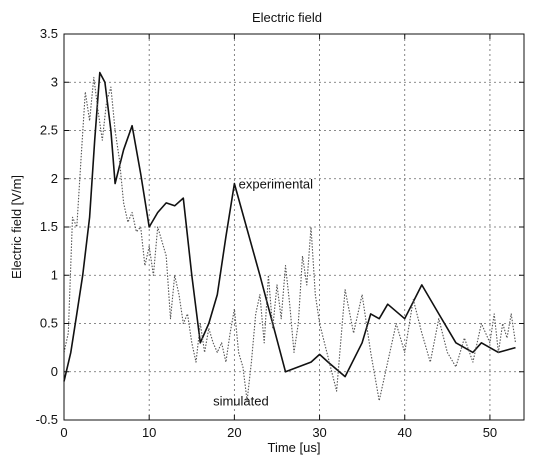 The height and width of the screenshot is (465, 541). I want to click on chart-title: Electric field, so click(287, 17).